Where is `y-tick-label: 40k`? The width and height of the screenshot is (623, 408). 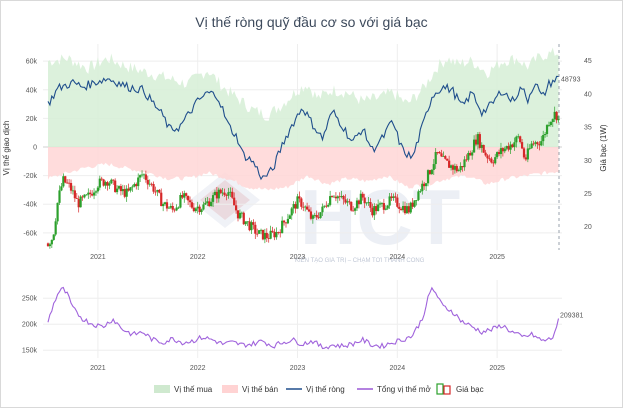 y-tick-label: 40k is located at coordinates (32, 90).